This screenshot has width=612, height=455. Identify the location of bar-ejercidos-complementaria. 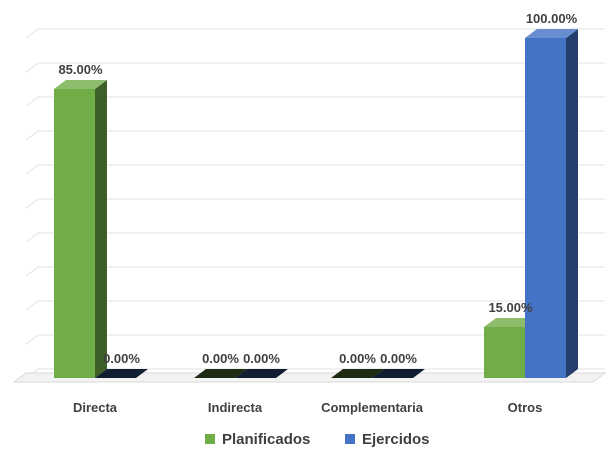
(398, 373).